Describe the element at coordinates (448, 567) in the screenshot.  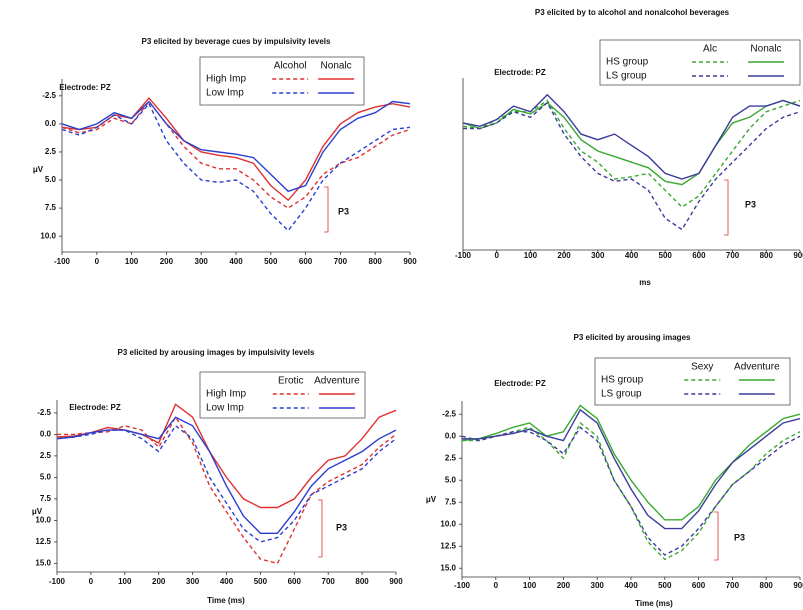
I see `y-tick-label: 15.0` at that location.